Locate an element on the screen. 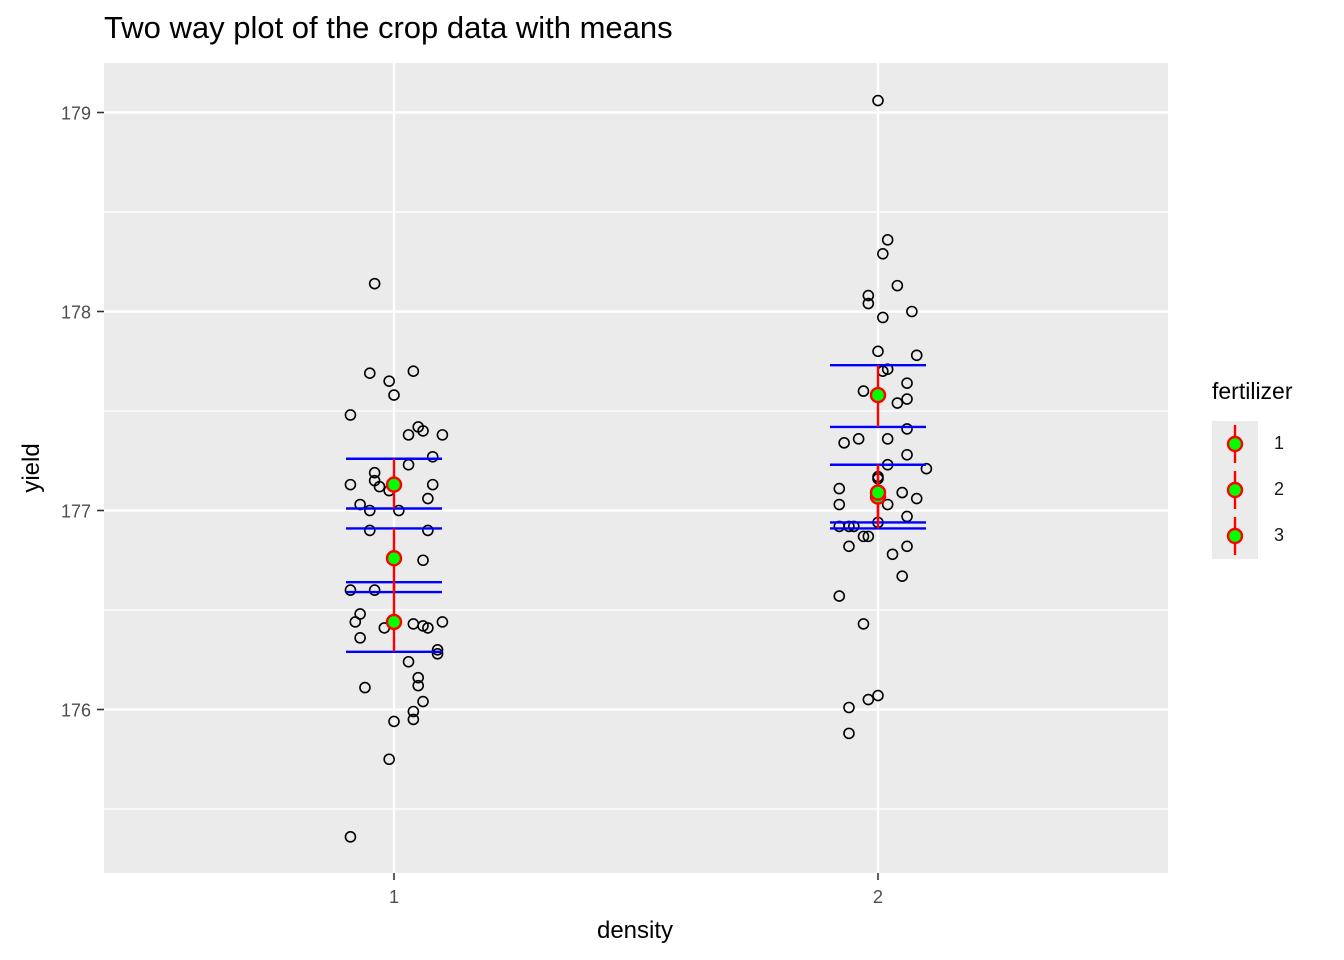 This screenshot has width=1344, height=960. y-tick-label: 178 is located at coordinates (76, 313).